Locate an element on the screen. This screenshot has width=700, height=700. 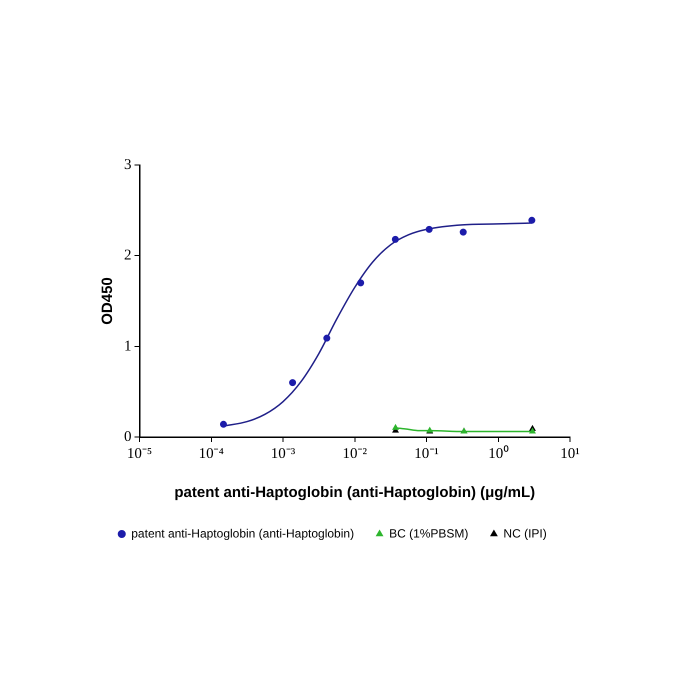
x-tick-label: 10⁻² is located at coordinates (355, 454).